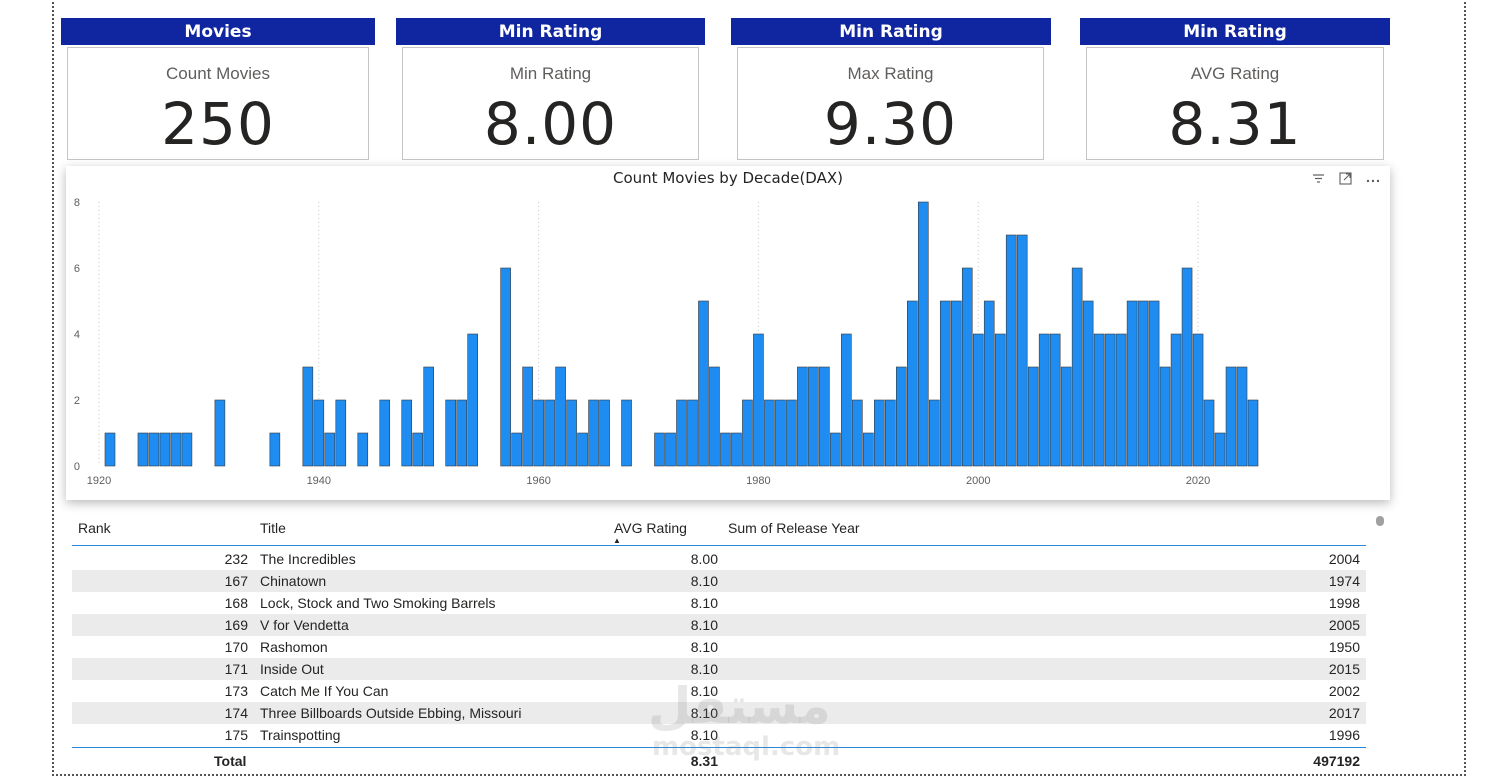 The image size is (1485, 782). What do you see at coordinates (846, 400) in the screenshot?
I see `bar-1988` at bounding box center [846, 400].